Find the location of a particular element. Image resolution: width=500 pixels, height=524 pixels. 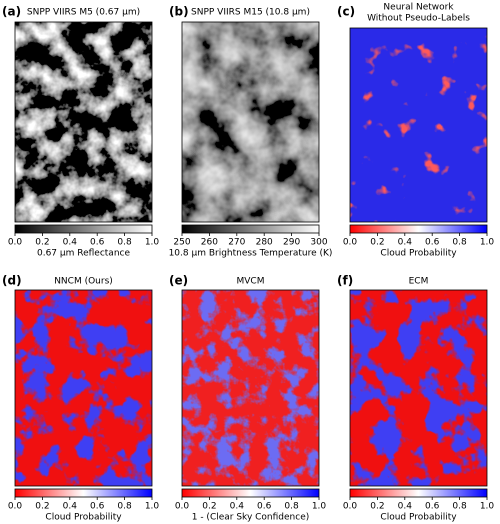

tick-label: 280 is located at coordinates (264, 243).